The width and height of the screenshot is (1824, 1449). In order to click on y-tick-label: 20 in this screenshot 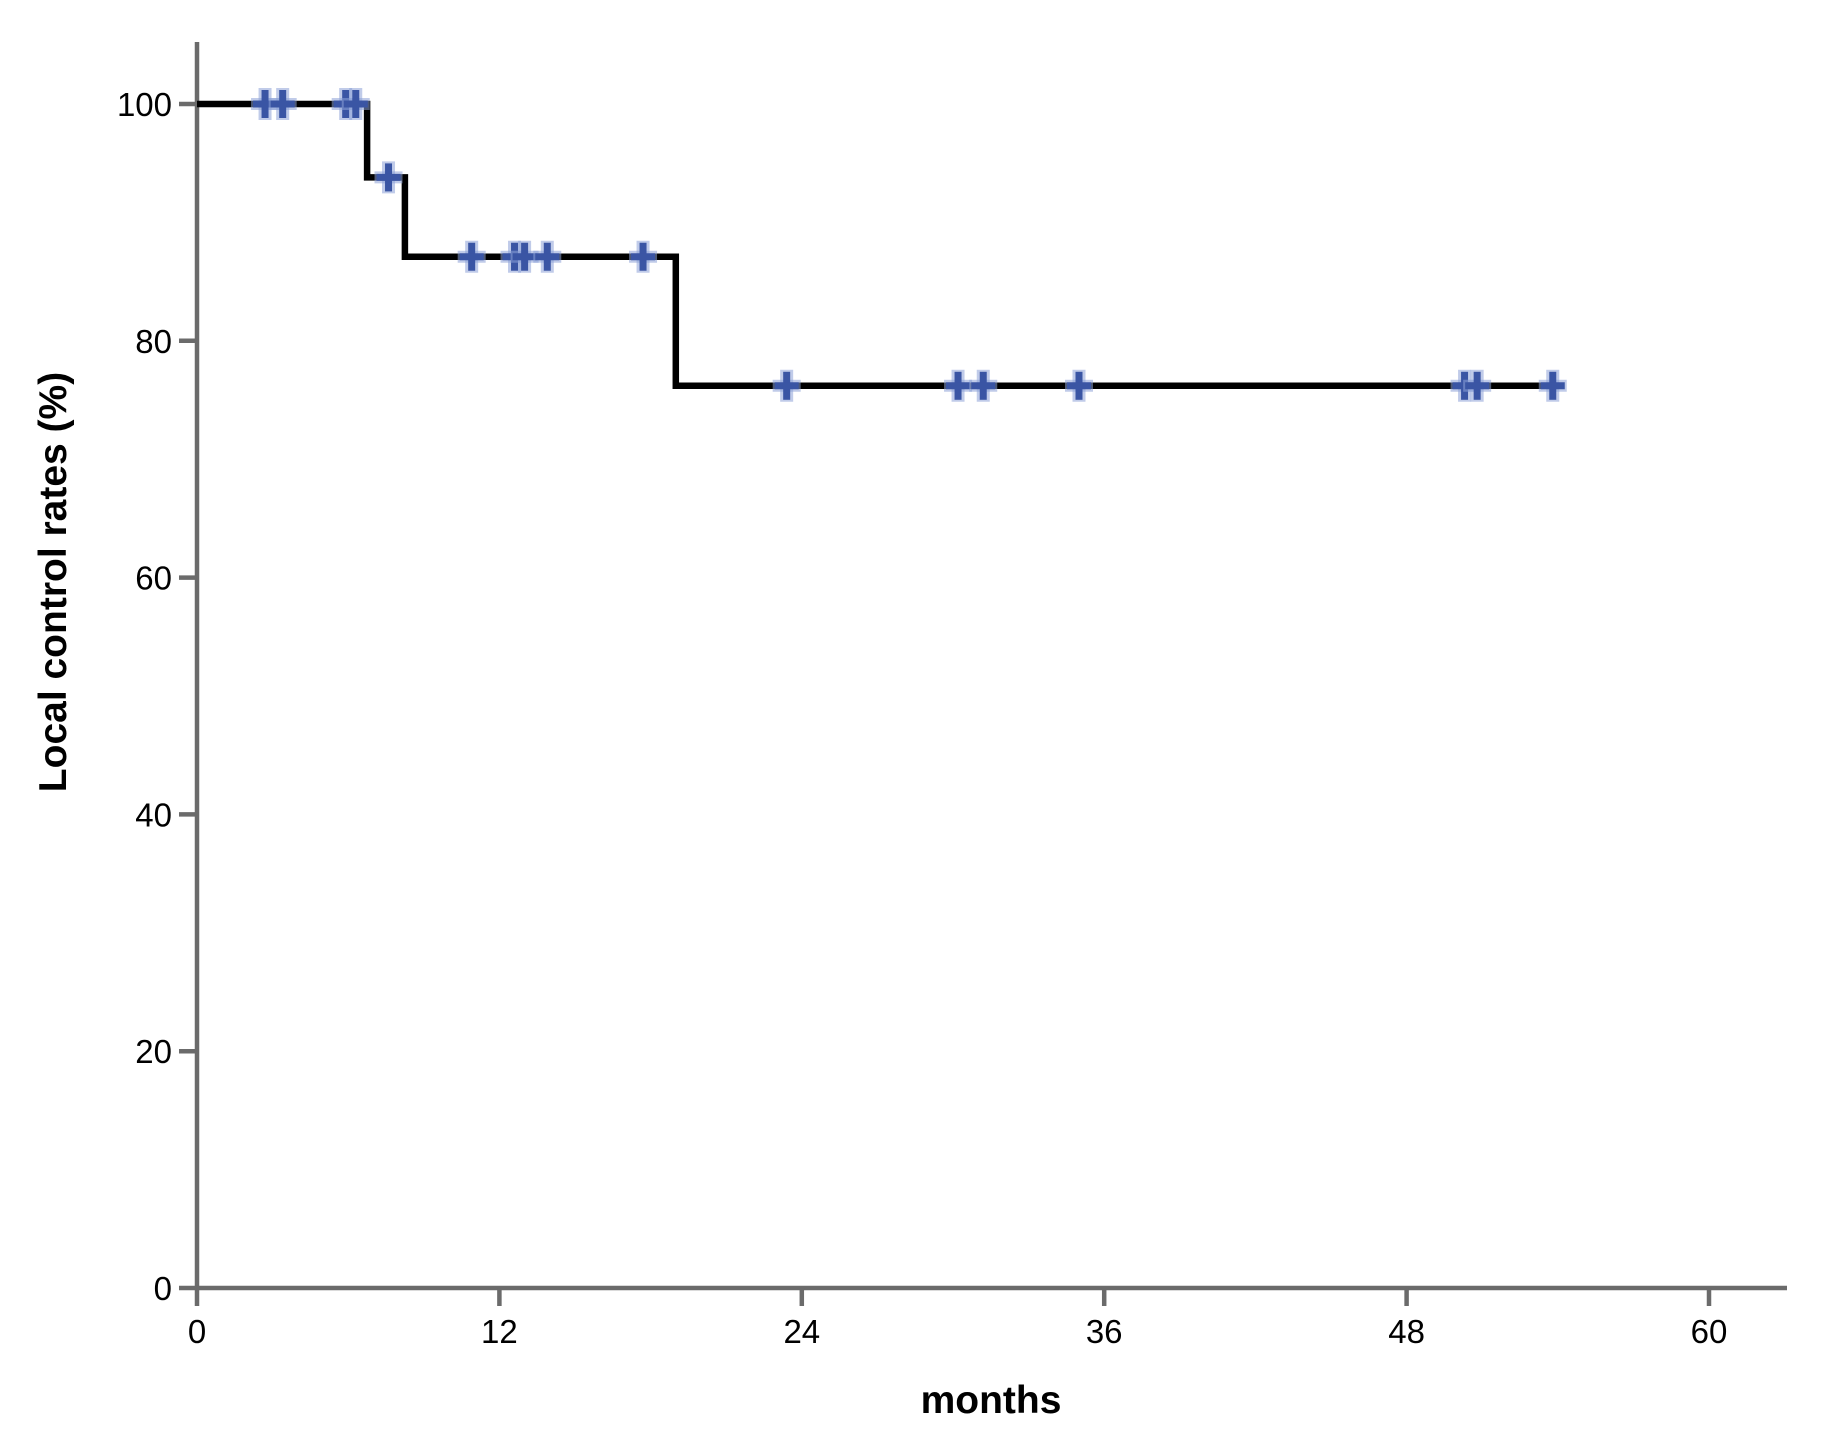, I will do `click(153, 1051)`.